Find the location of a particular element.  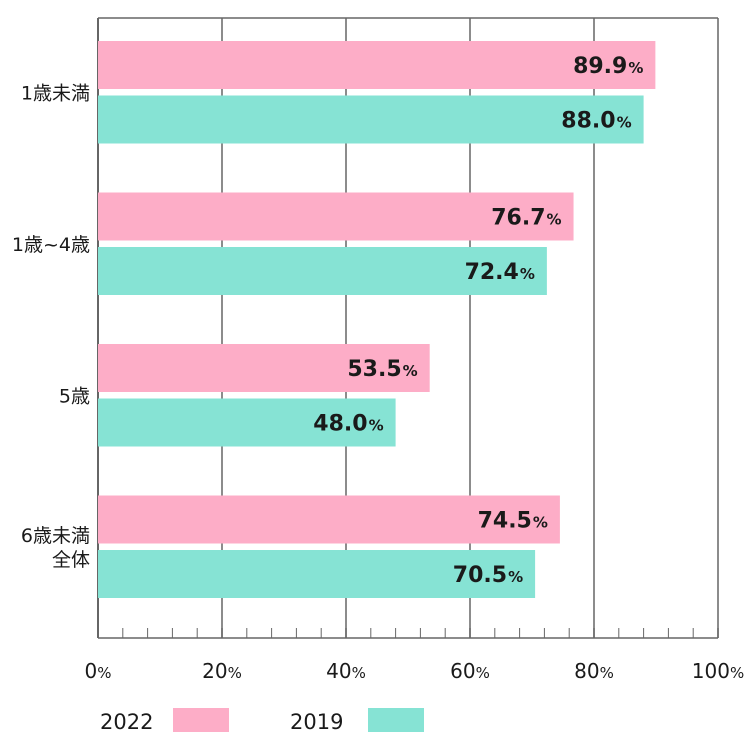

category-label-2: 5歳 is located at coordinates (74, 396).